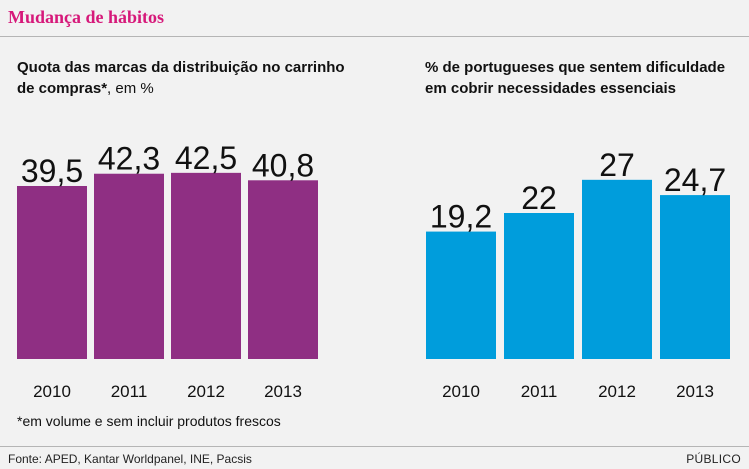 The height and width of the screenshot is (469, 749). What do you see at coordinates (539, 198) in the screenshot?
I see `right-value-label-2011: 22` at bounding box center [539, 198].